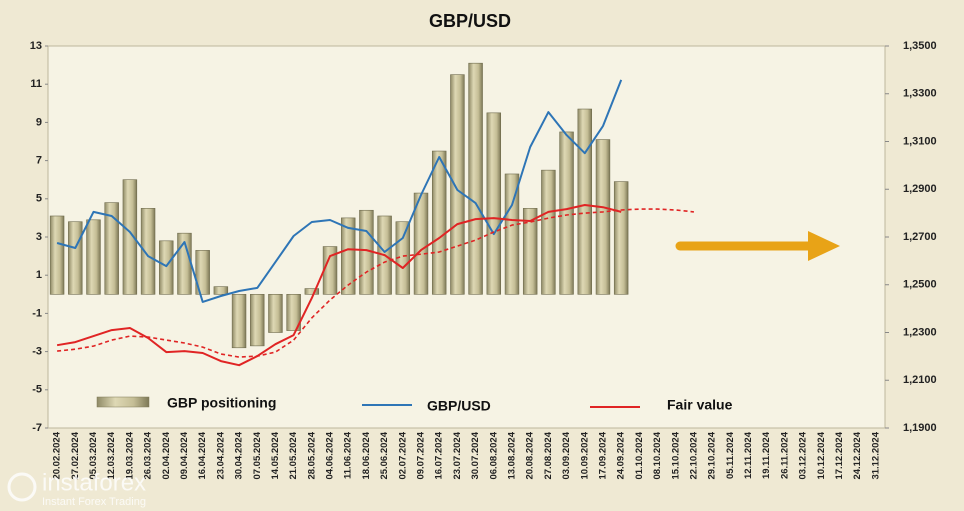 This screenshot has height=511, width=964. I want to click on legend-label: Fair value, so click(700, 405).